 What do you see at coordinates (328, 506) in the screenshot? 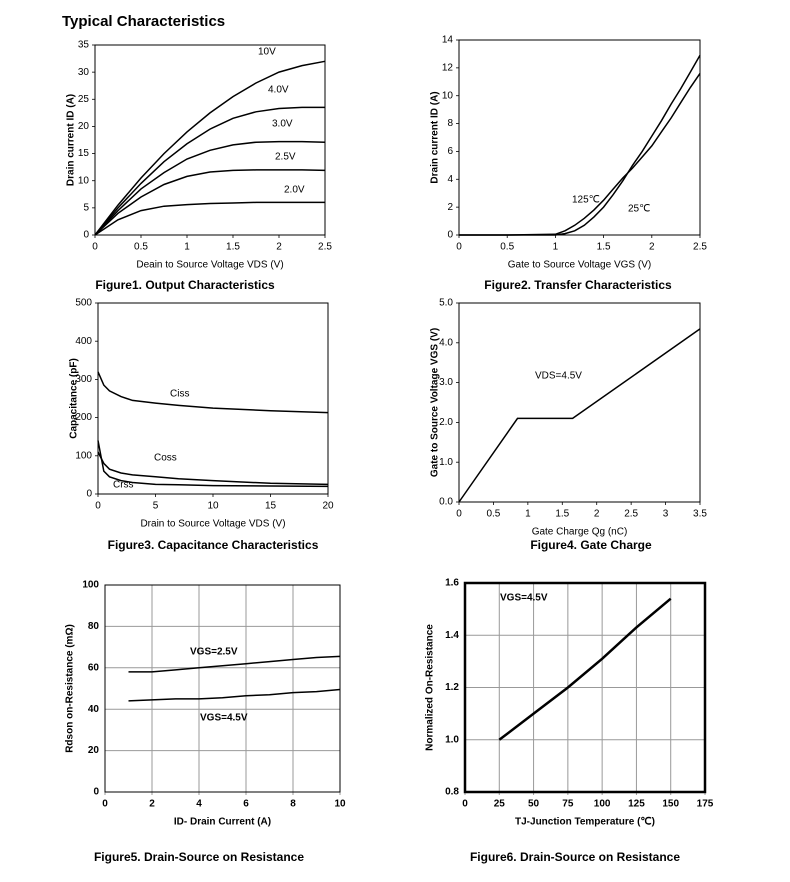
I see `x-tick-label: 20` at bounding box center [328, 506].